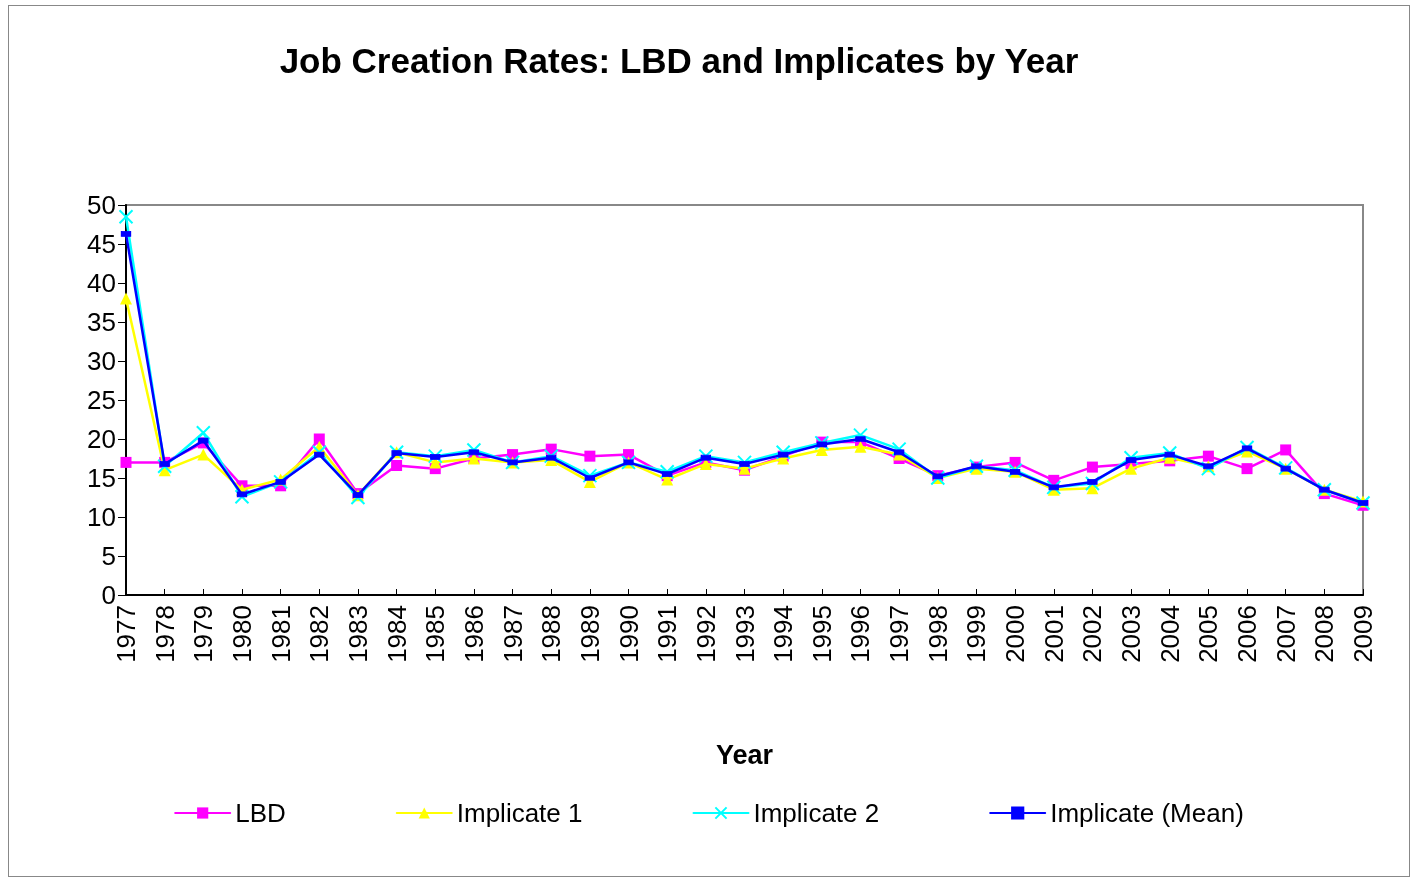 The image size is (1418, 881). I want to click on y-tick-label: 25, so click(101, 400).